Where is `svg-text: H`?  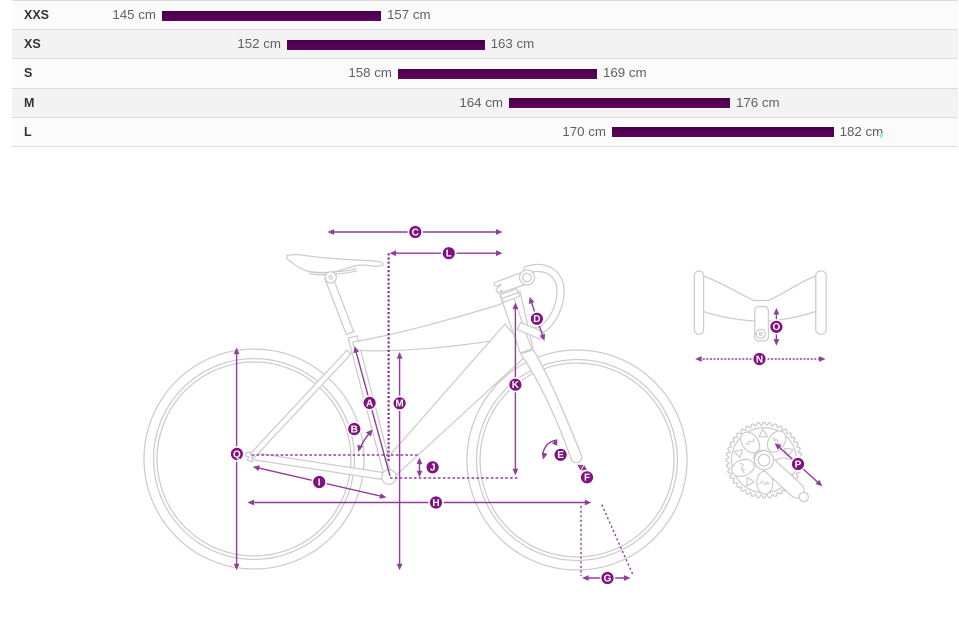 svg-text: H is located at coordinates (435, 503).